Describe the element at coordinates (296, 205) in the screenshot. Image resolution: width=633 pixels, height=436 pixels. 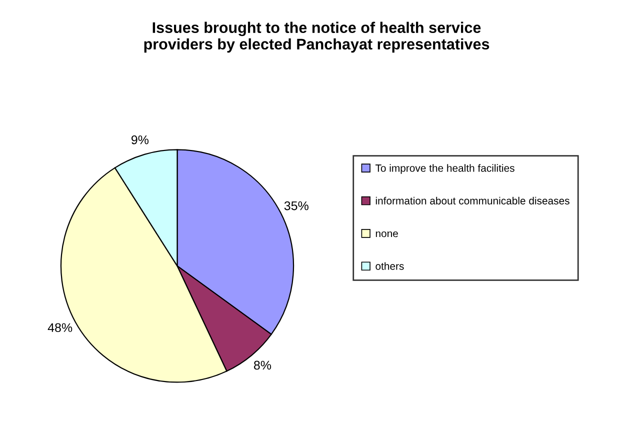
I see `data-label: 35%` at that location.